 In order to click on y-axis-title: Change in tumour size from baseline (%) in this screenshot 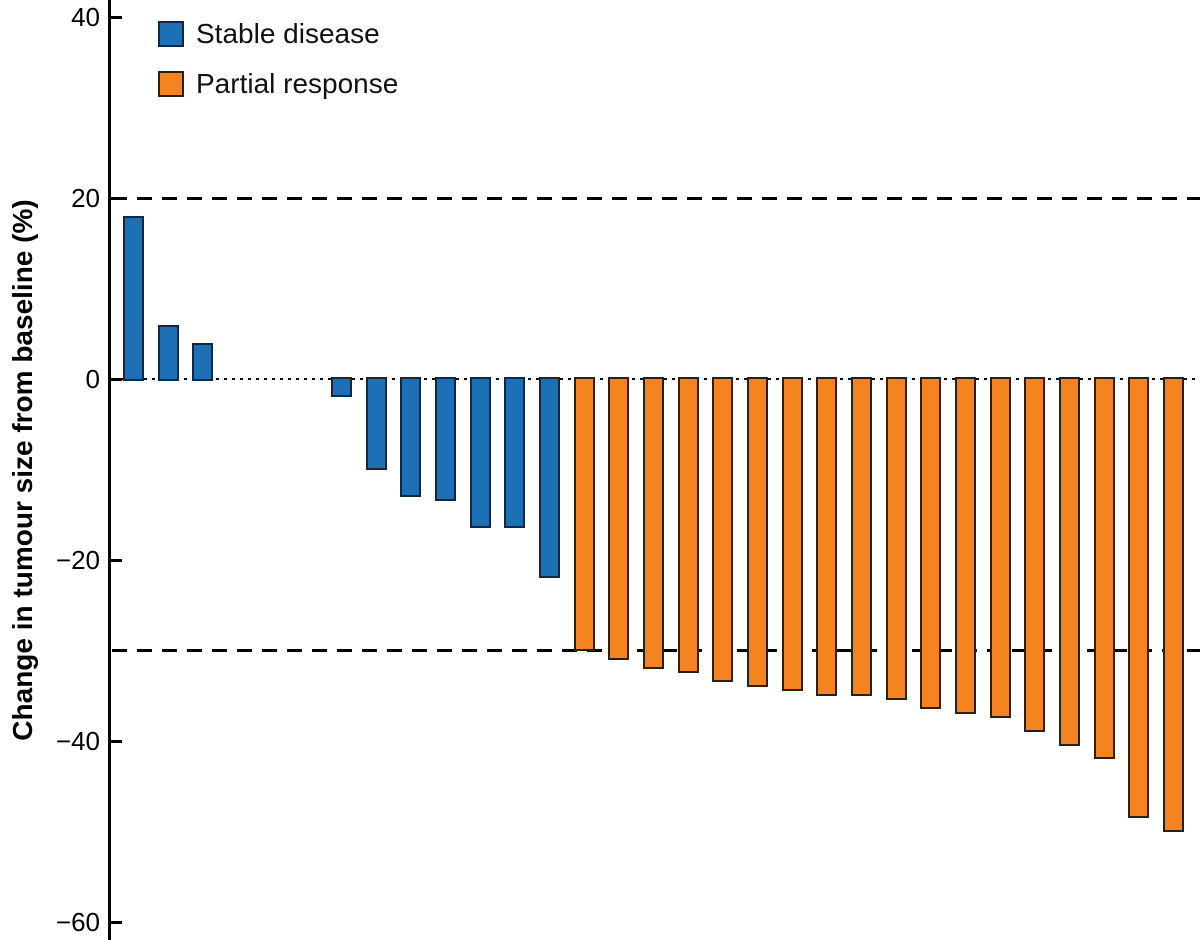, I will do `click(22, 470)`.